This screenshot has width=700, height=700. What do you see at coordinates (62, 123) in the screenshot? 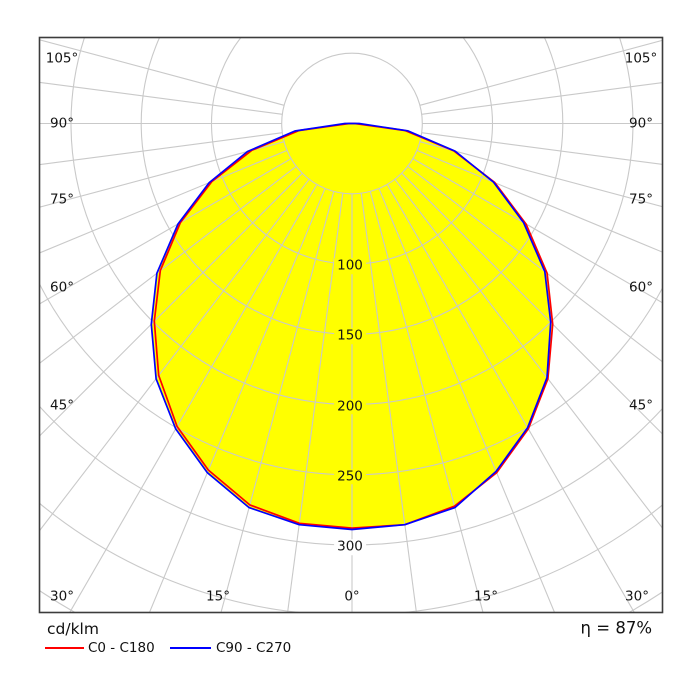
I see `angle-tick-left: 90°` at bounding box center [62, 123].